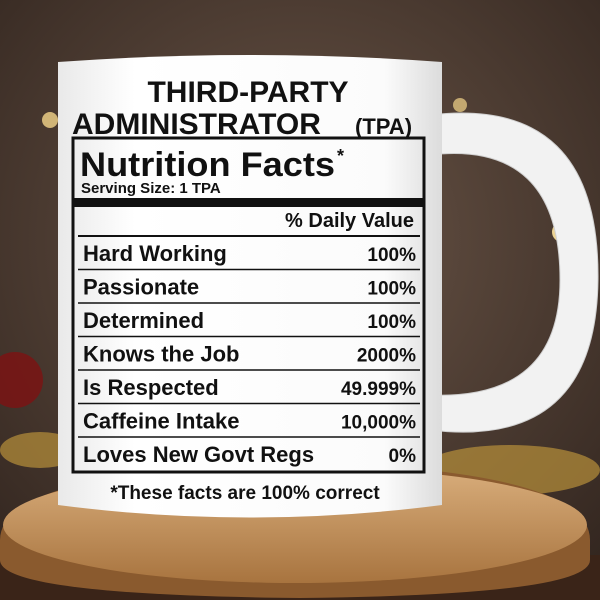 The image size is (600, 600). I want to click on row-name: Hard Working, so click(155, 253).